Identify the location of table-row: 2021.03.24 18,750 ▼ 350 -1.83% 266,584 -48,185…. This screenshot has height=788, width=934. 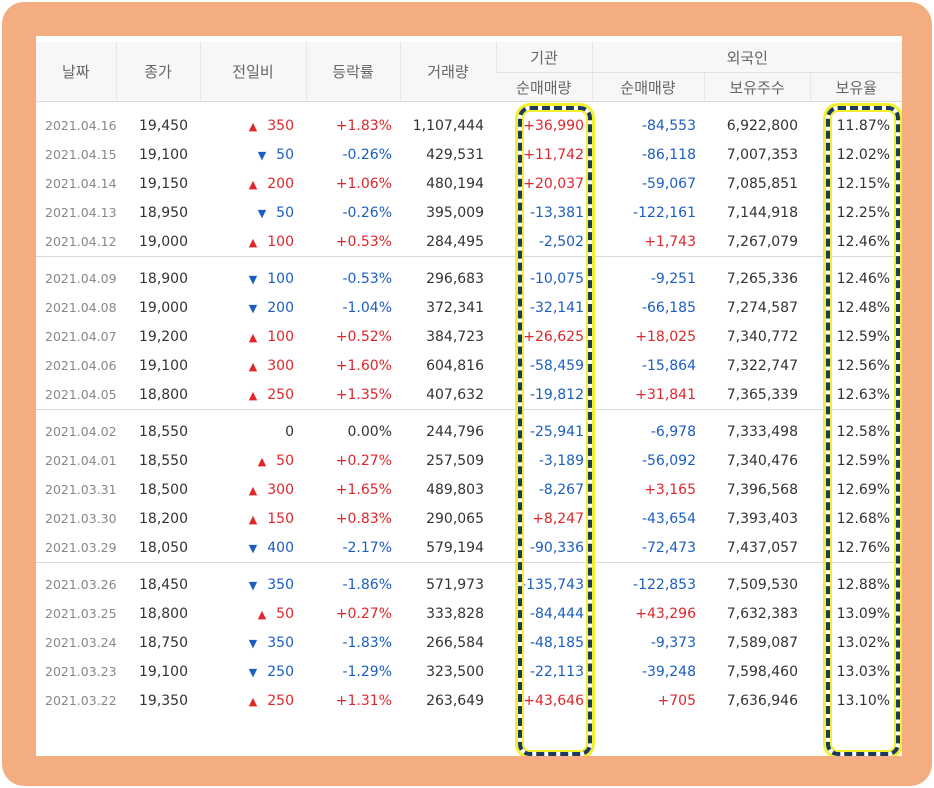
(469, 642).